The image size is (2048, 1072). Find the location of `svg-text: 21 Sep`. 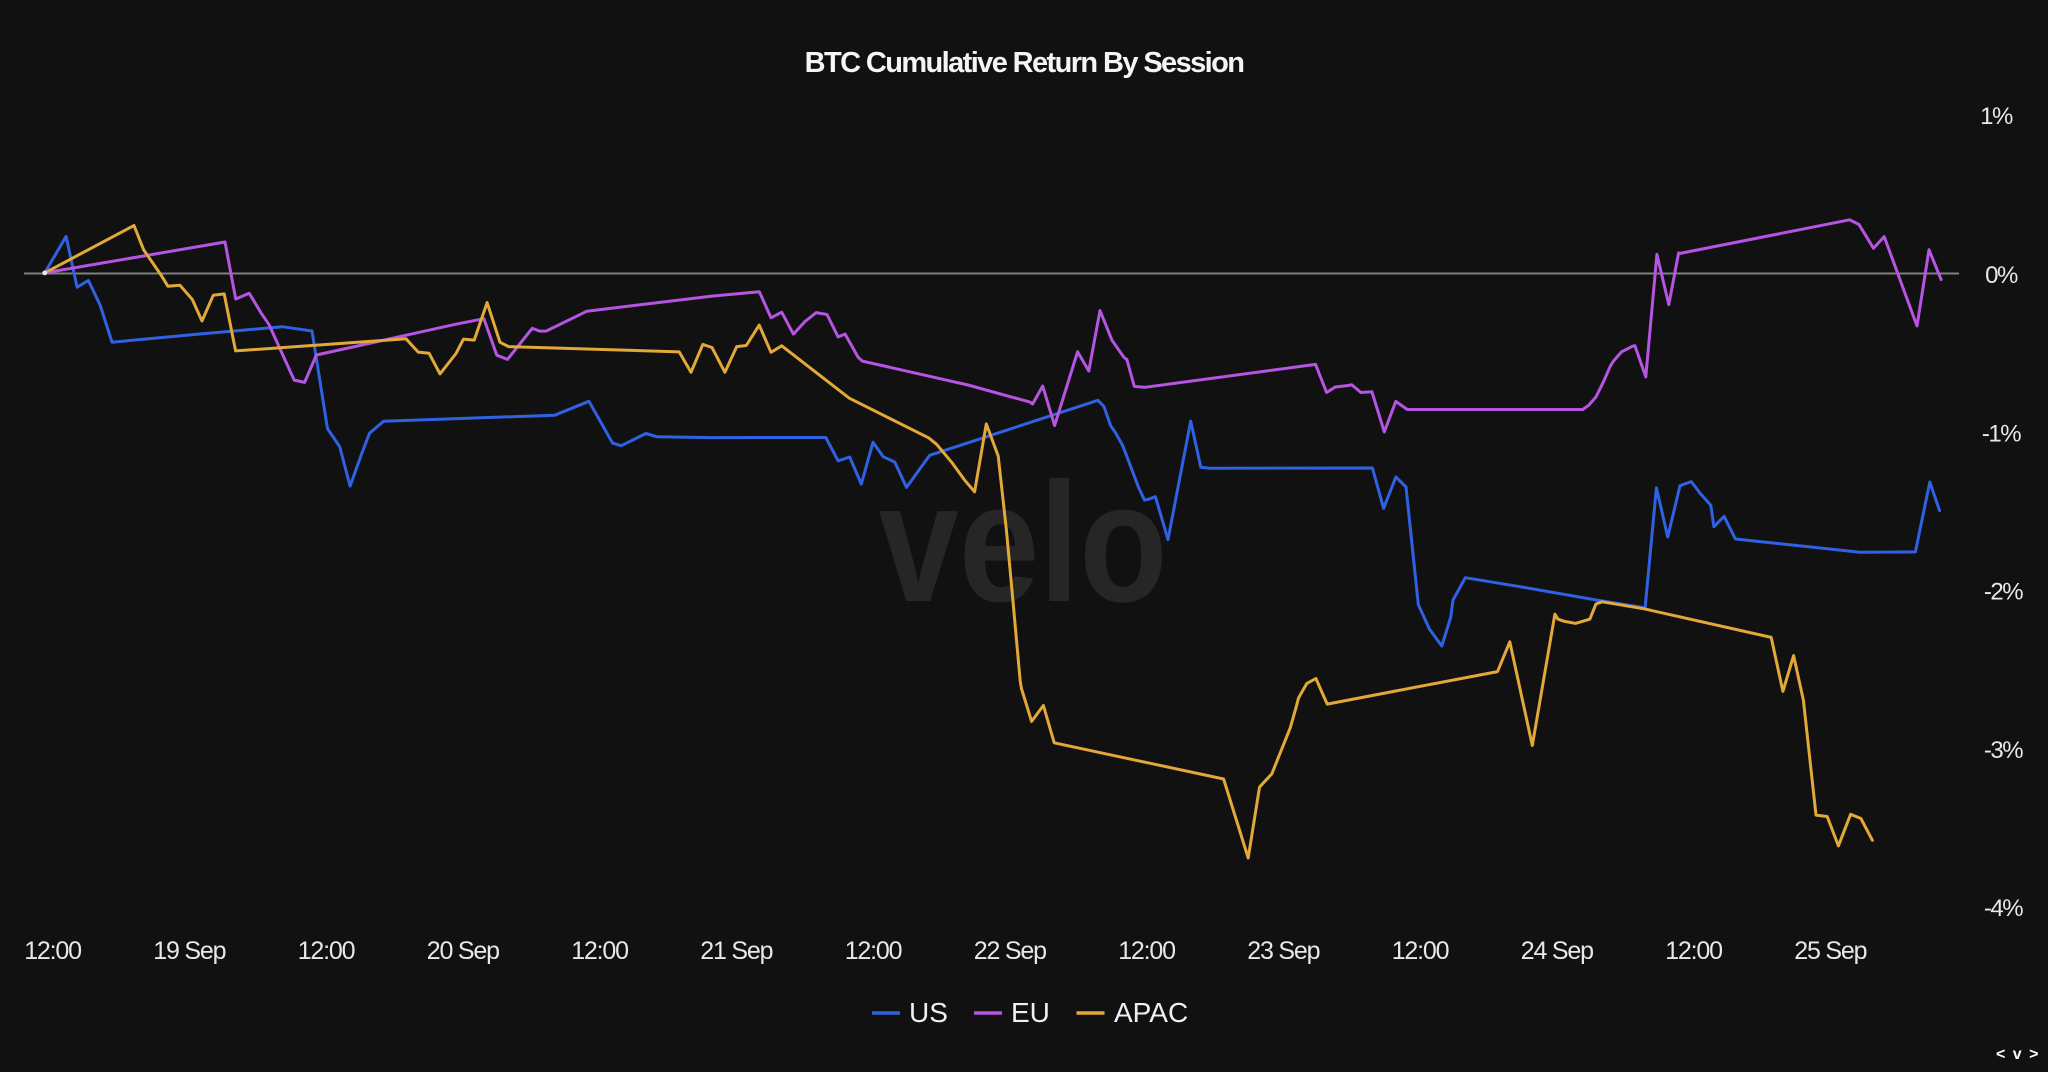

svg-text: 21 Sep is located at coordinates (736, 951).